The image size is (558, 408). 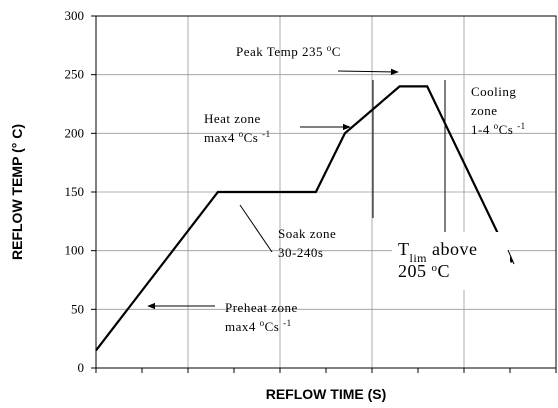 I want to click on y-tick-label: 250, so click(x=75, y=74).